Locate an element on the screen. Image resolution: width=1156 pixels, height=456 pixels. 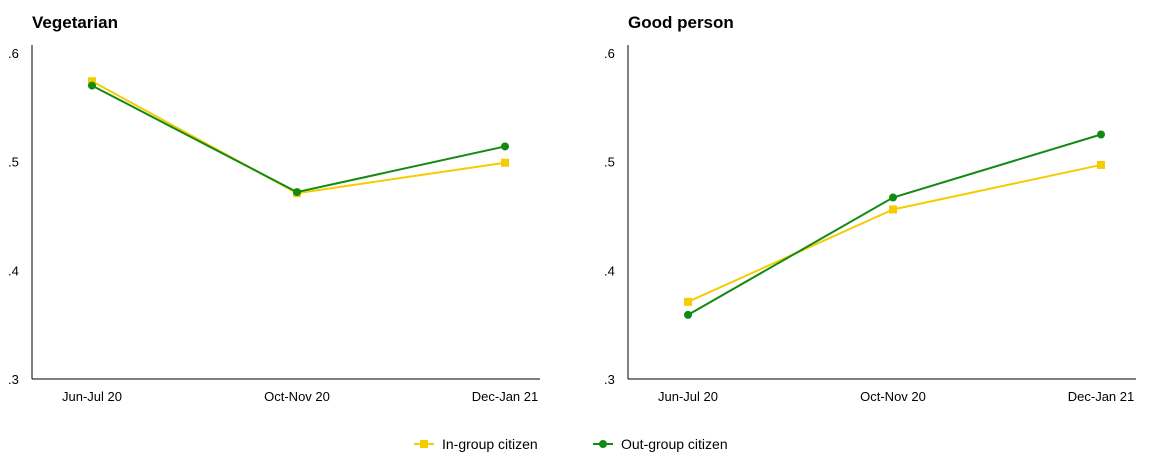
legend-marker-square is located at coordinates (424, 444).